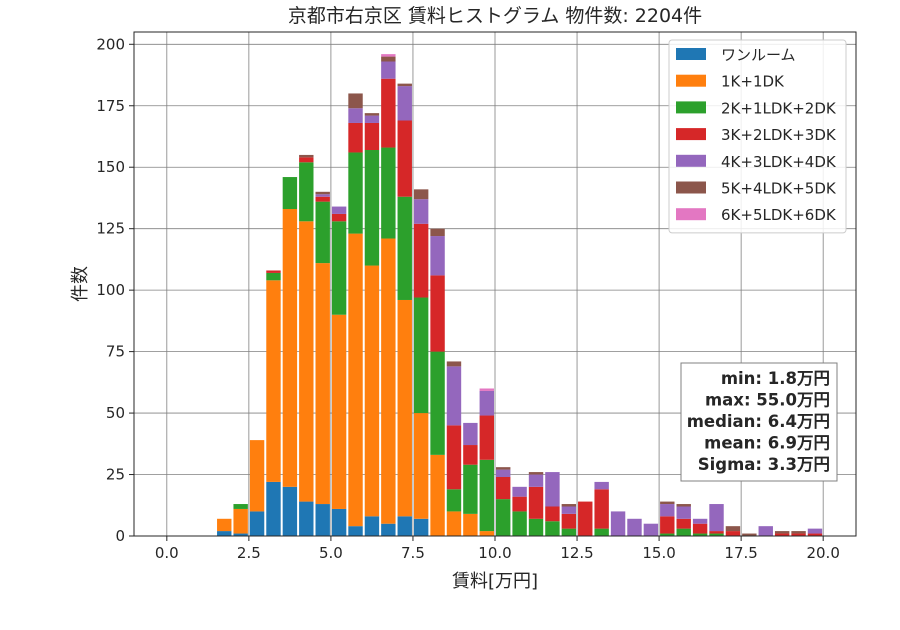 This screenshot has width=900, height=630. I want to click on x-tick-label: 17.5, so click(740, 553).